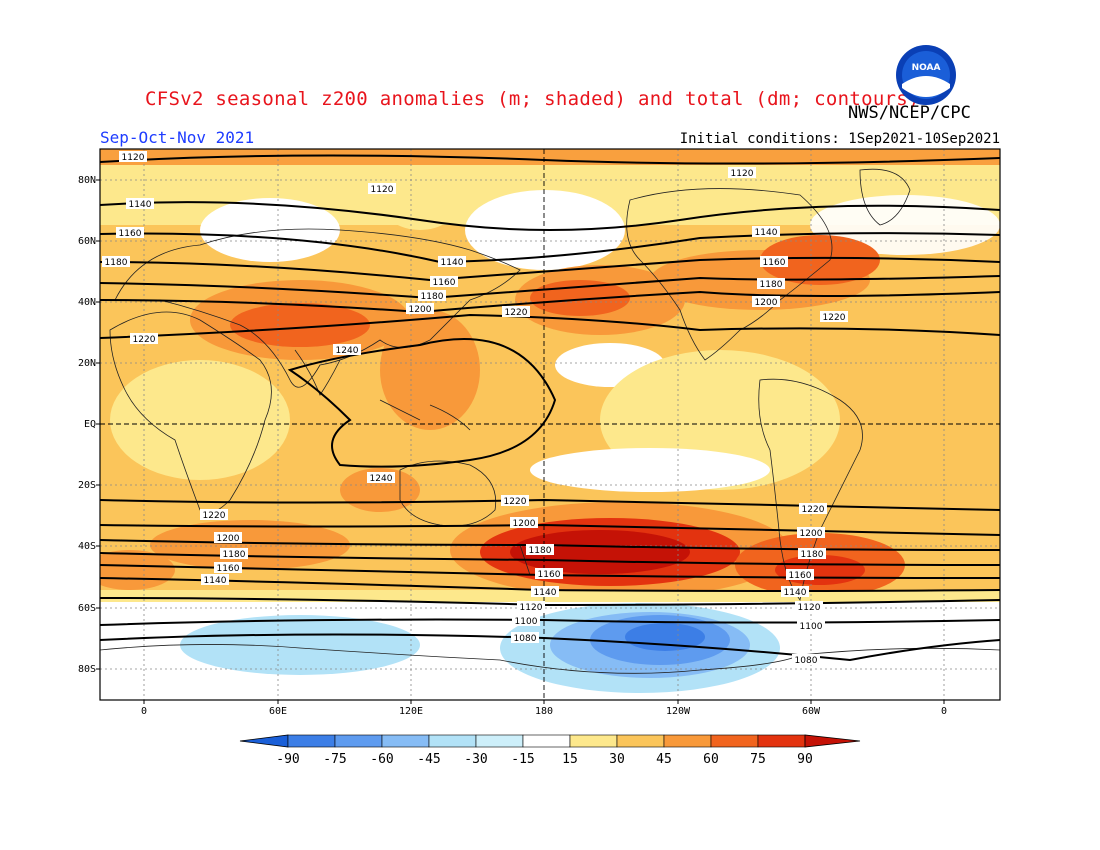  What do you see at coordinates (411, 711) in the screenshot?
I see `lon-label-120e: 120E` at bounding box center [411, 711].